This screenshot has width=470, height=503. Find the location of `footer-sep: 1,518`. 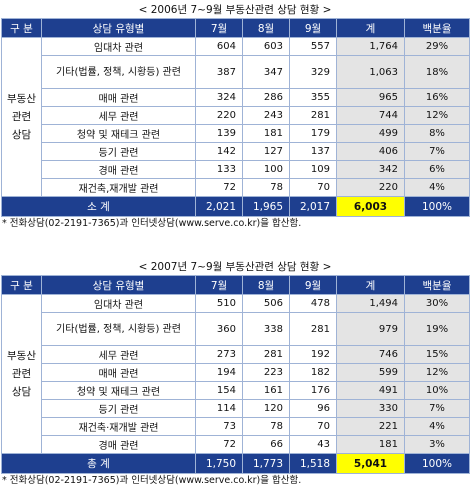

footer-sep: 1,518 is located at coordinates (313, 463).